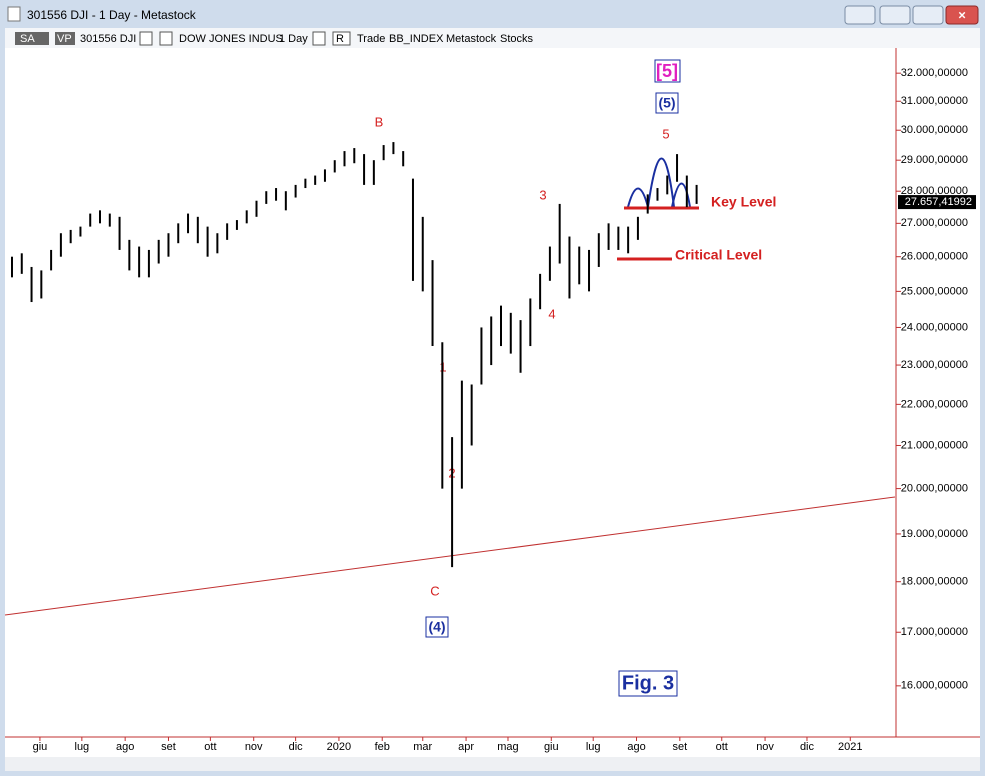  Describe the element at coordinates (492, 764) in the screenshot. I see `scrollbar` at that location.